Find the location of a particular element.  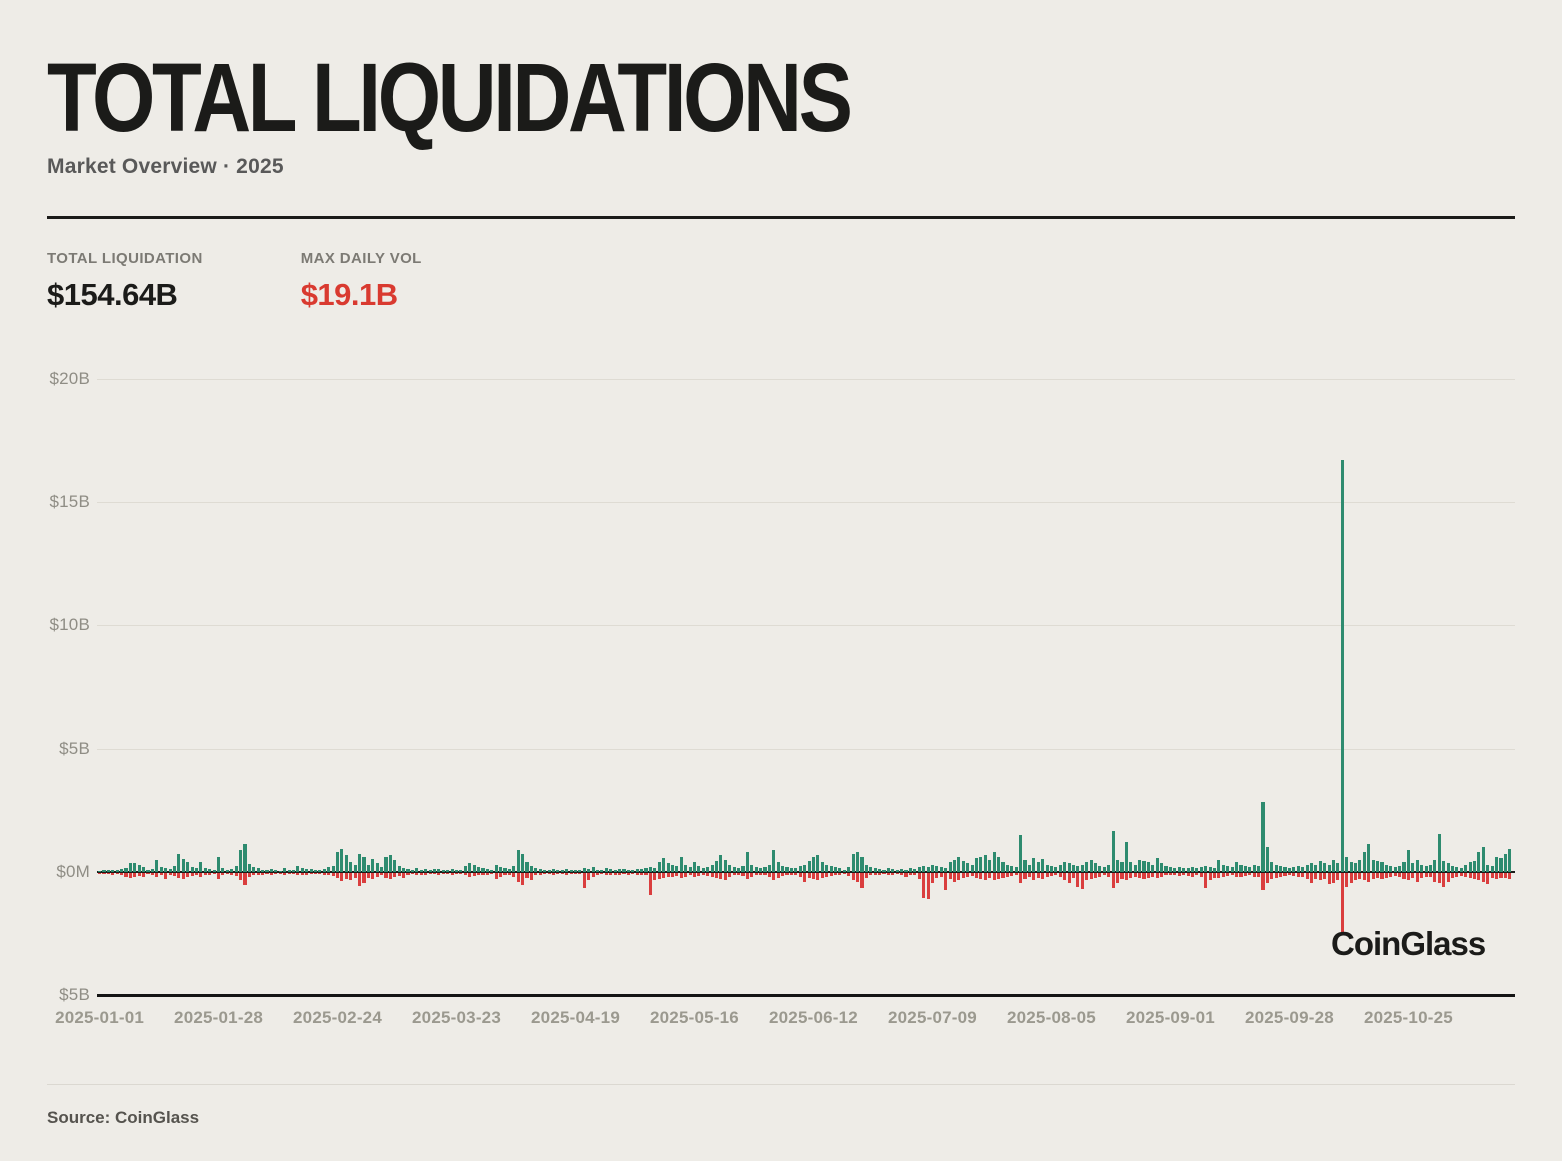

x-axis-tick-label: 2025-04-19 is located at coordinates (575, 1017).